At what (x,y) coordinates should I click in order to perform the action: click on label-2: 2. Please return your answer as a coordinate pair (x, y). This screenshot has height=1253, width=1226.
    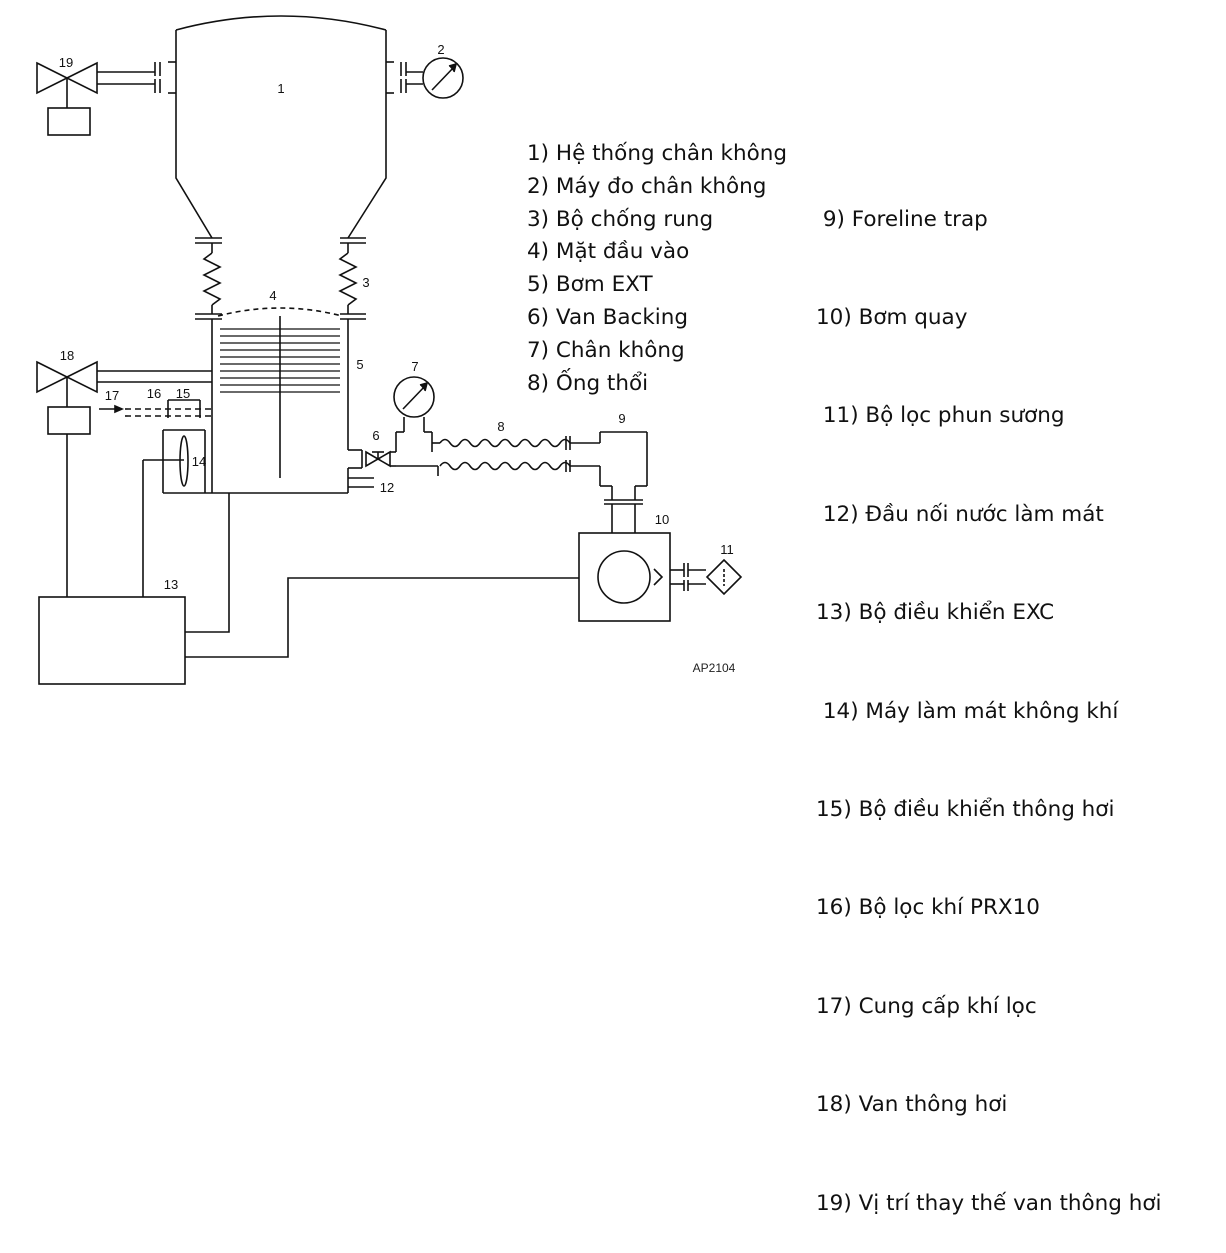
    Looking at the image, I should click on (440, 49).